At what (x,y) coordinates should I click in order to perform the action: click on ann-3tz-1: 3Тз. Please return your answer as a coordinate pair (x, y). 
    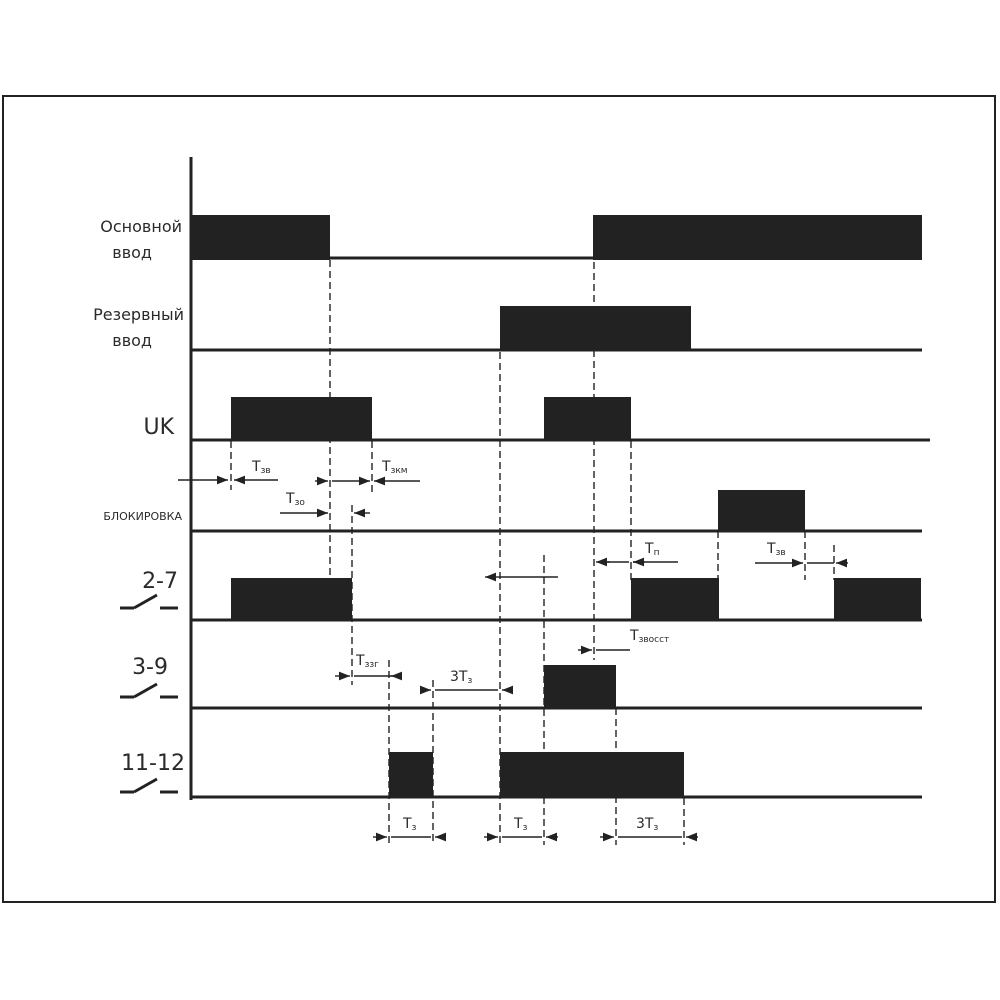
    Looking at the image, I should click on (461, 677).